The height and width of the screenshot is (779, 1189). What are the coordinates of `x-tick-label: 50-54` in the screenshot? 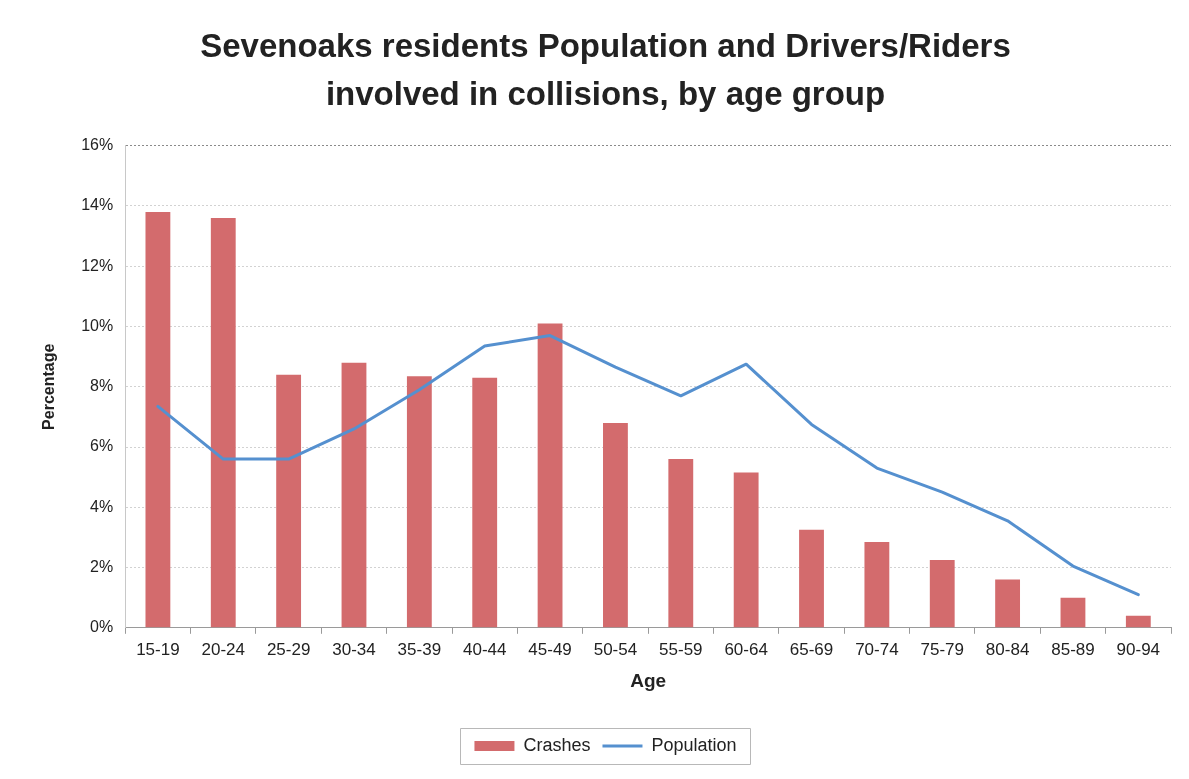 It's located at (615, 649).